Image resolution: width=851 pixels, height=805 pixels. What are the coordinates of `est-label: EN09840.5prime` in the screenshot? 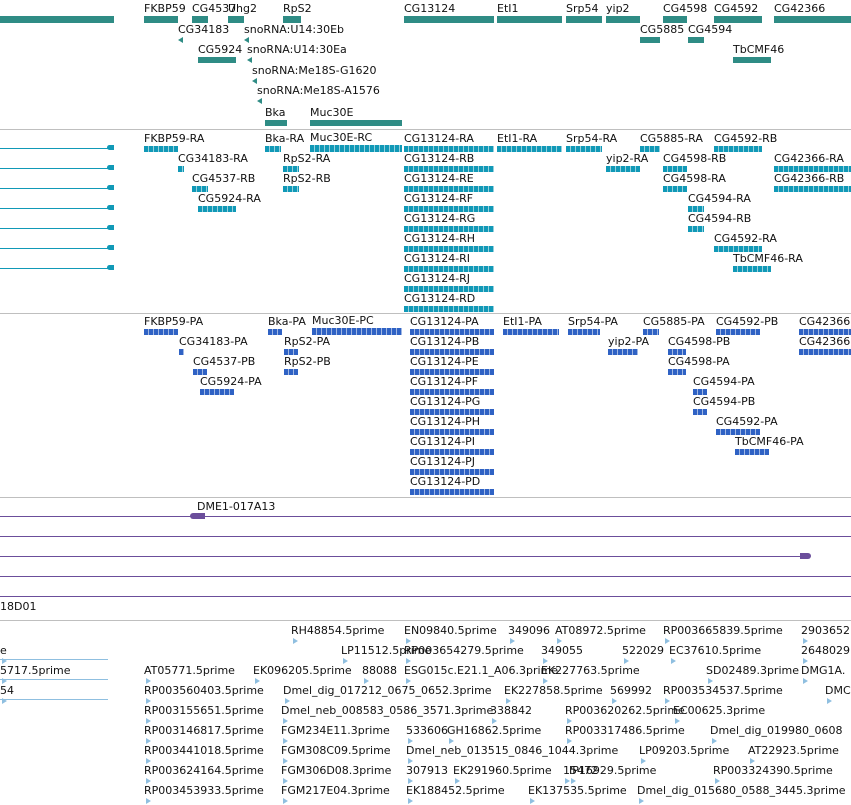 It's located at (450, 630).